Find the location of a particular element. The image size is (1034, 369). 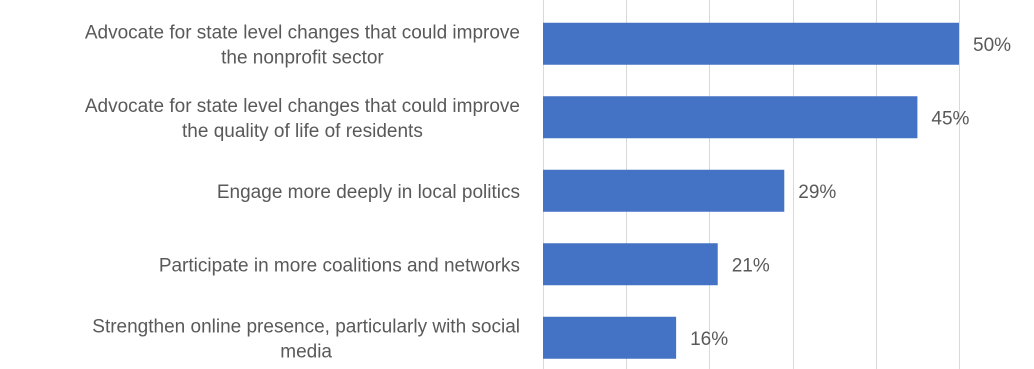

data-label: 29% is located at coordinates (817, 192).